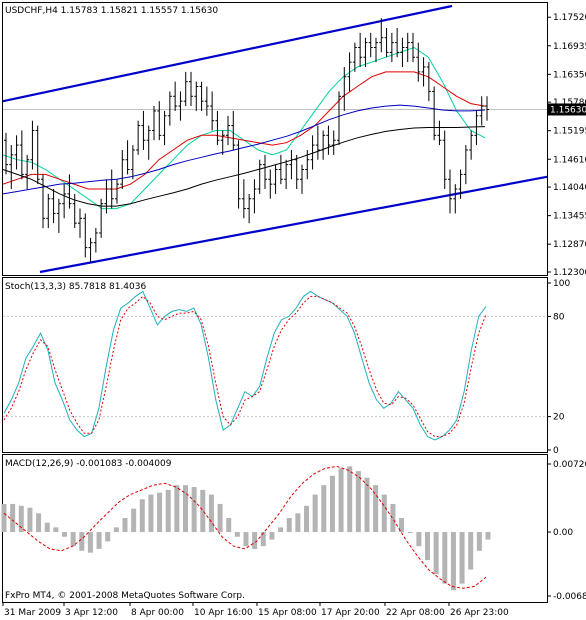 This screenshot has height=620, width=586. I want to click on price-axis-tick-label: 1.13455, so click(569, 217).